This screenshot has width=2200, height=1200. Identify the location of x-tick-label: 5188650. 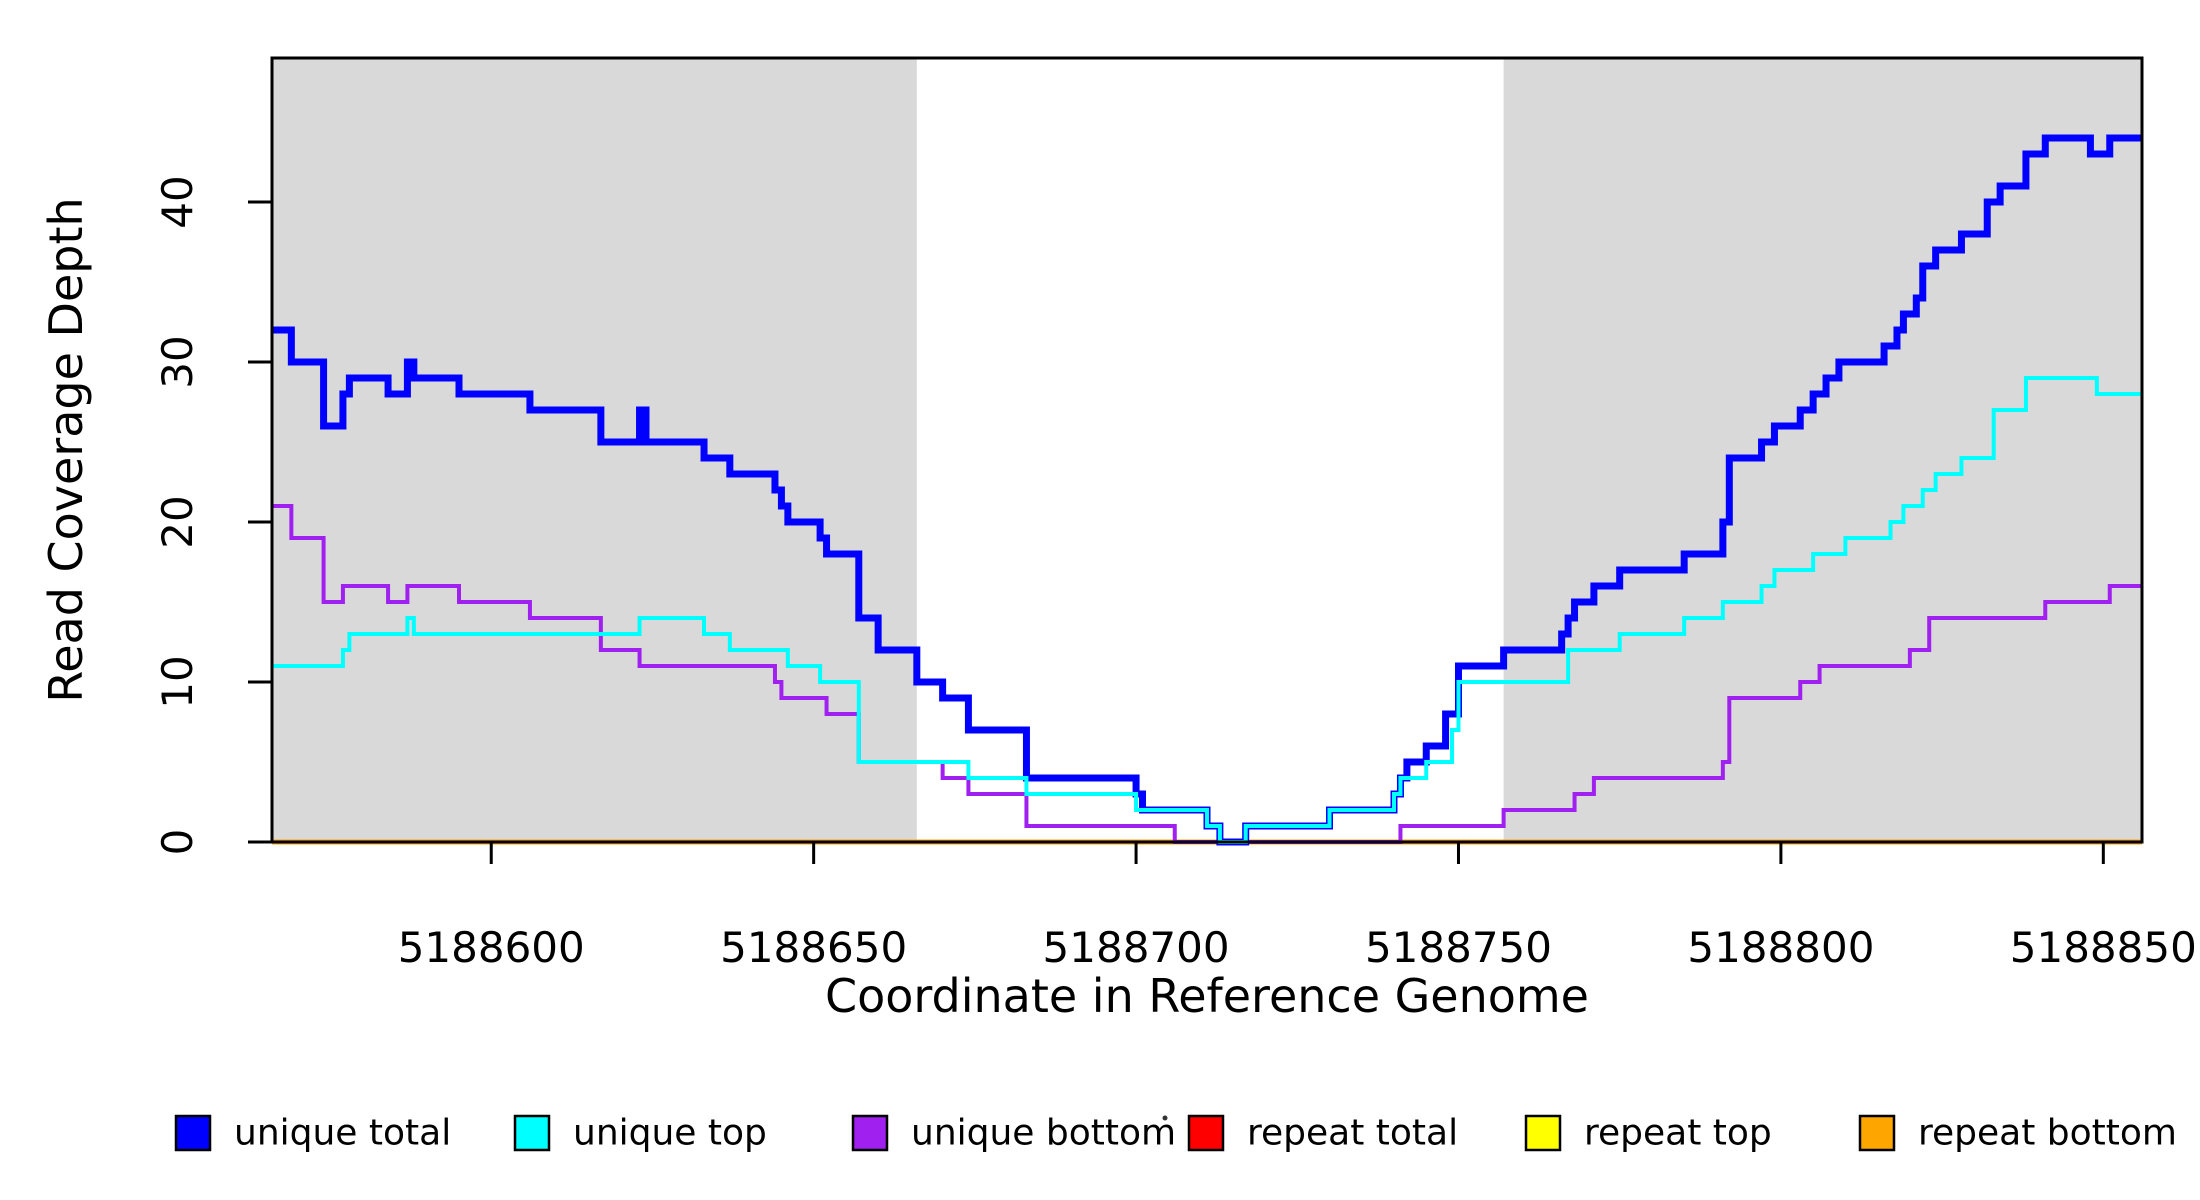
(813, 947).